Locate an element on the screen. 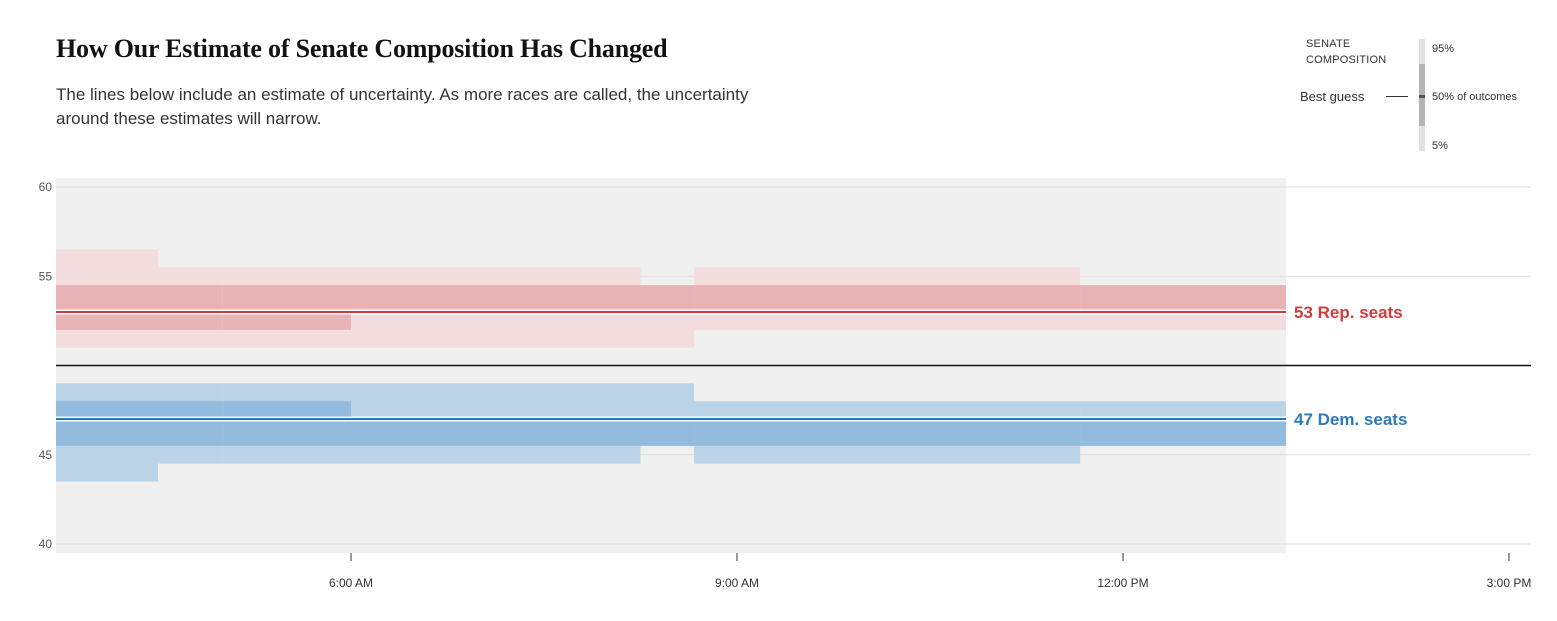 Image resolution: width=1557 pixels, height=621 pixels. series-dem: 47 Dem. seats is located at coordinates (731, 432).